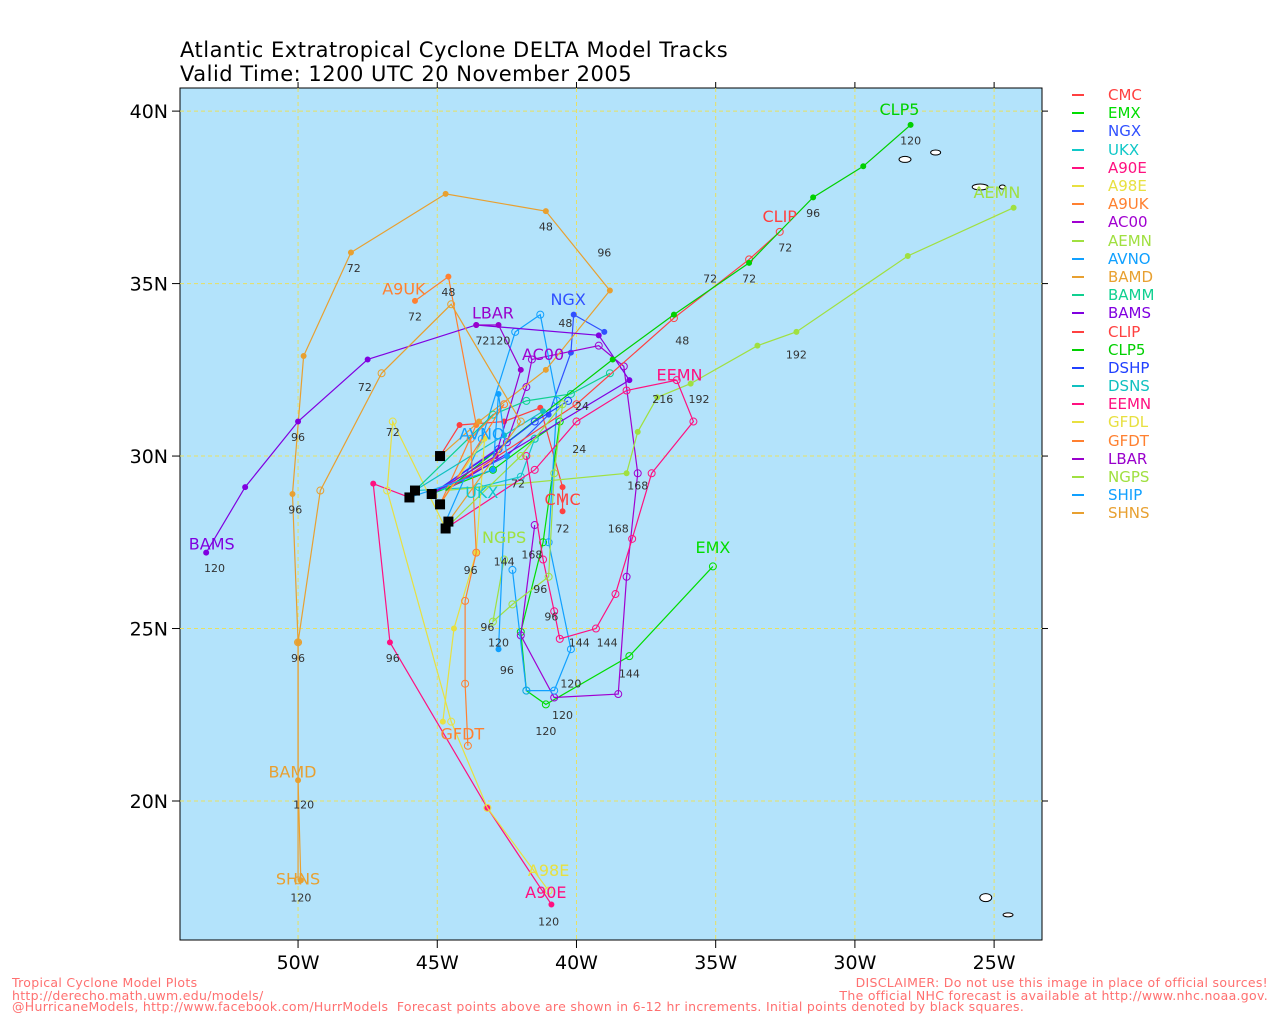  What do you see at coordinates (1129, 386) in the screenshot?
I see `legend-label: DSNS` at bounding box center [1129, 386].